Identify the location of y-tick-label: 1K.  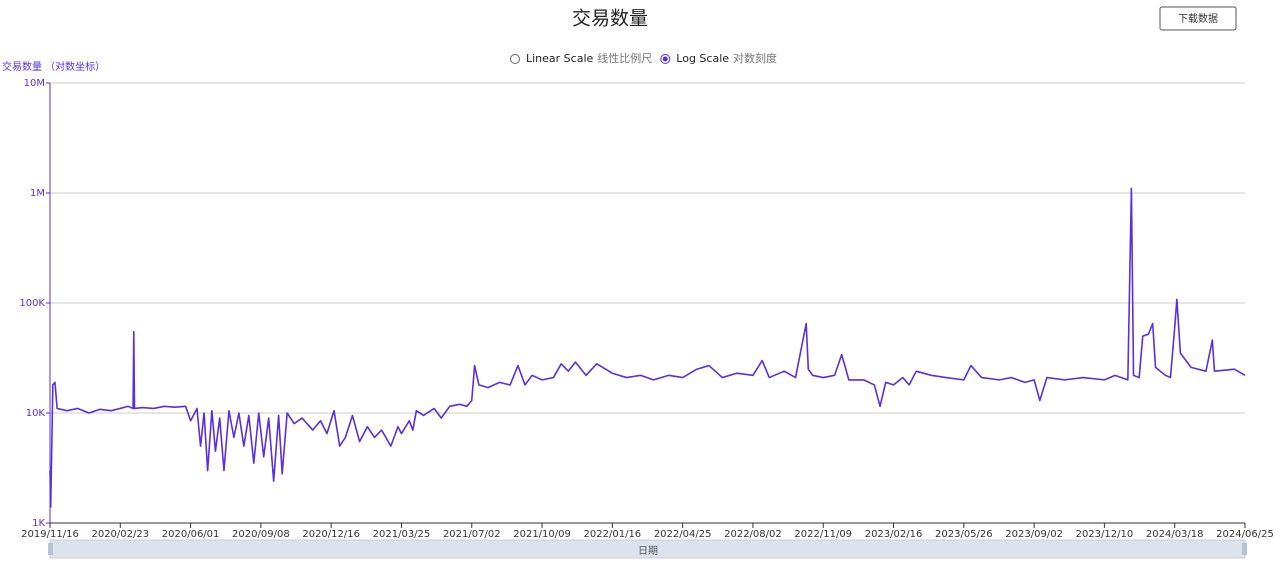
(38, 523).